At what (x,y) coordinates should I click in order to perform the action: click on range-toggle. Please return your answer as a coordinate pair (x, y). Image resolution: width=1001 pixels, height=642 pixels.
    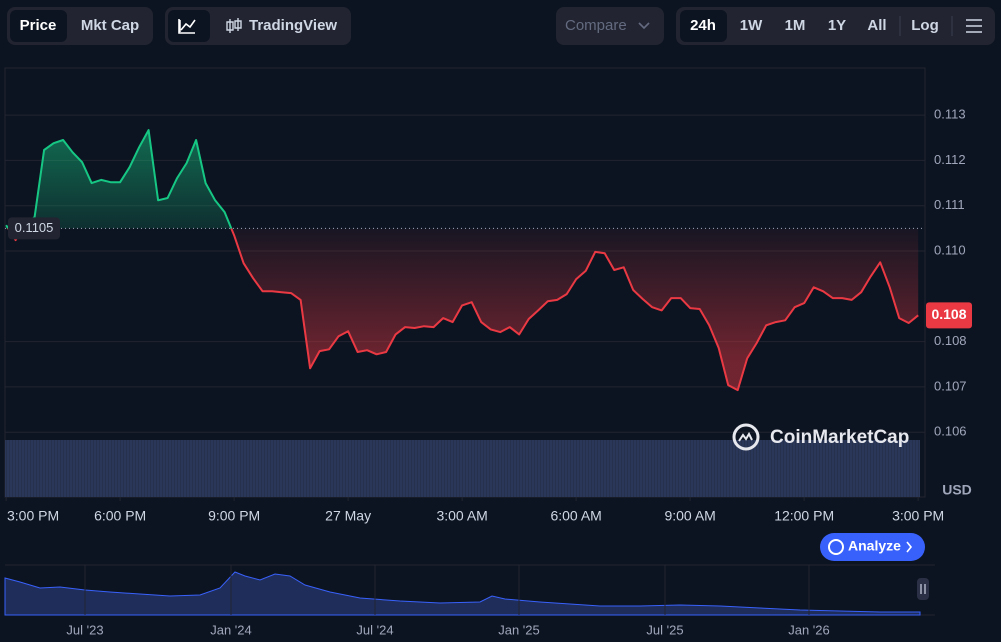
    Looking at the image, I should click on (835, 26).